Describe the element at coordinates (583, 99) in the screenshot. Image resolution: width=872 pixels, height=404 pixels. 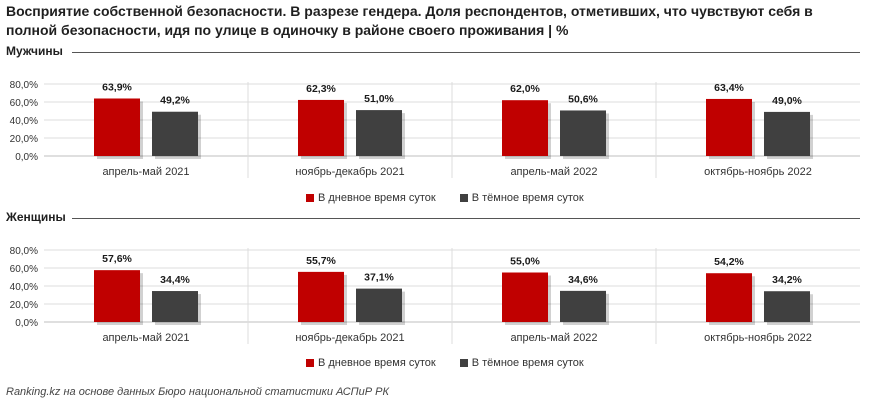
I see `data-label: 50,6%` at that location.